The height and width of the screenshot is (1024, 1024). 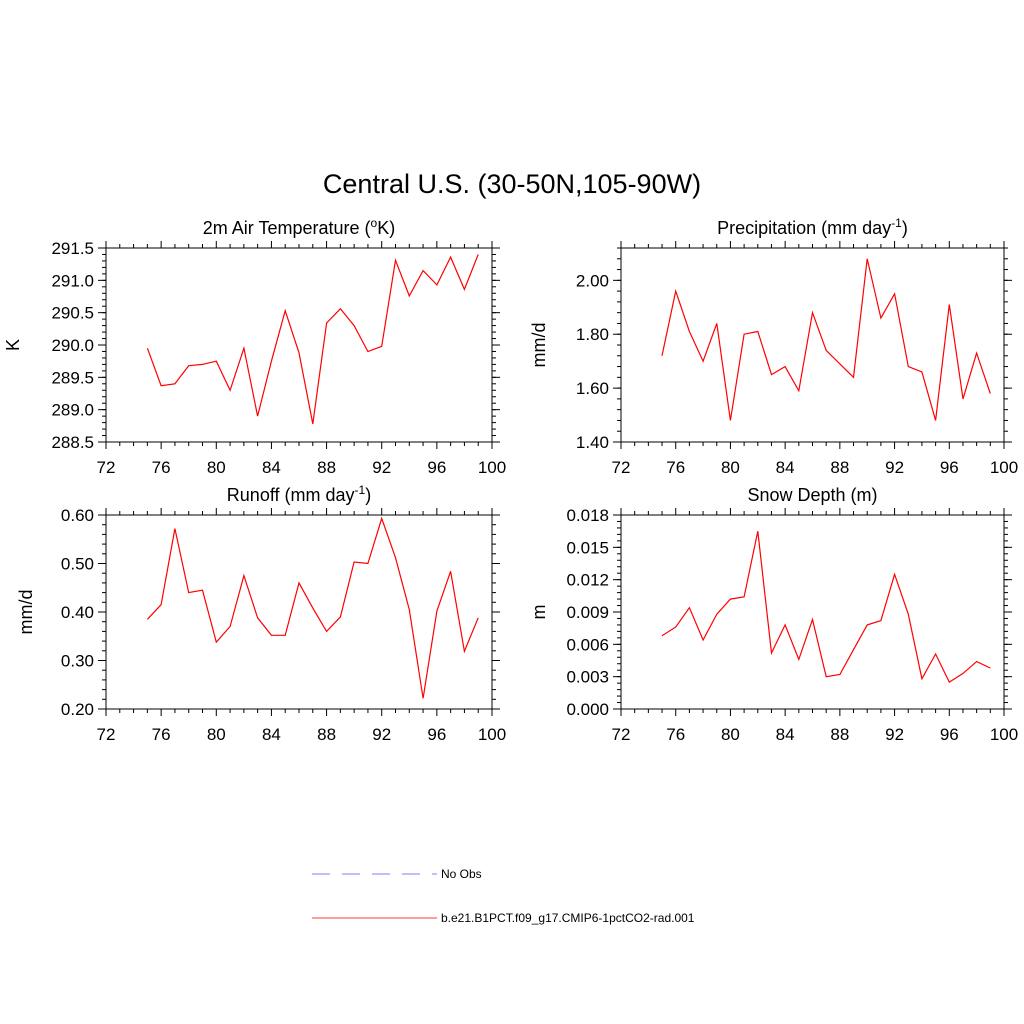 What do you see at coordinates (72, 442) in the screenshot?
I see `y-tick-label: 288.5` at bounding box center [72, 442].